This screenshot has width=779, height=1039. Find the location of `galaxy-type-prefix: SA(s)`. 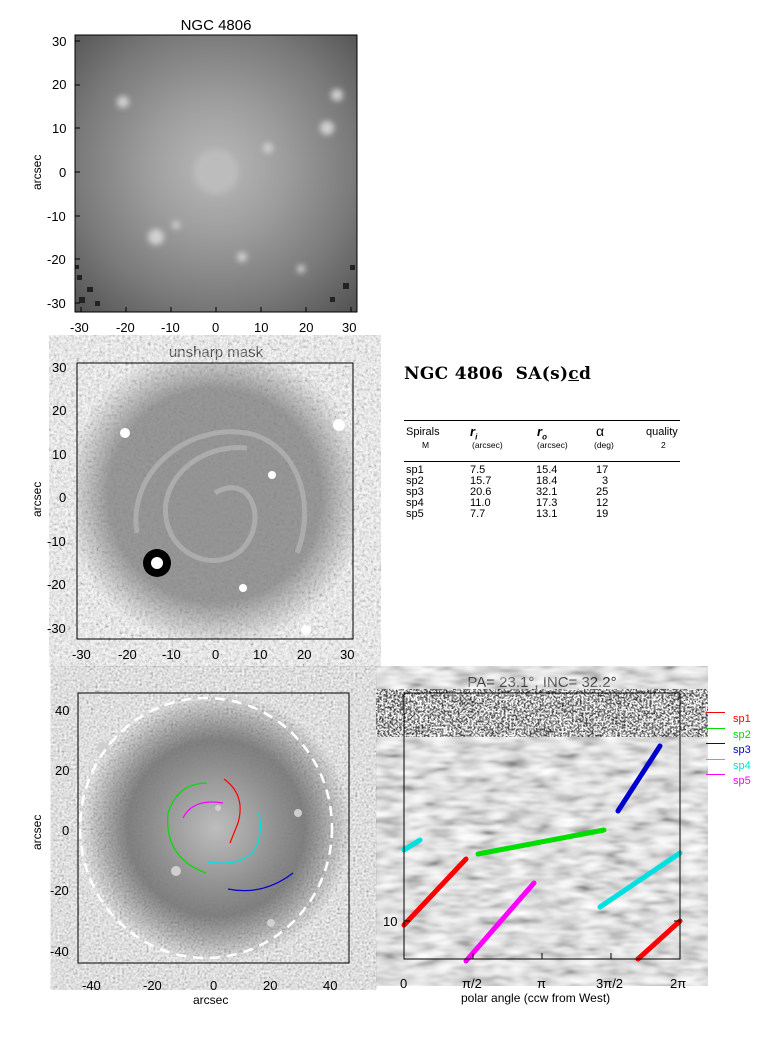

galaxy-type-prefix: SA(s) is located at coordinates (542, 374).